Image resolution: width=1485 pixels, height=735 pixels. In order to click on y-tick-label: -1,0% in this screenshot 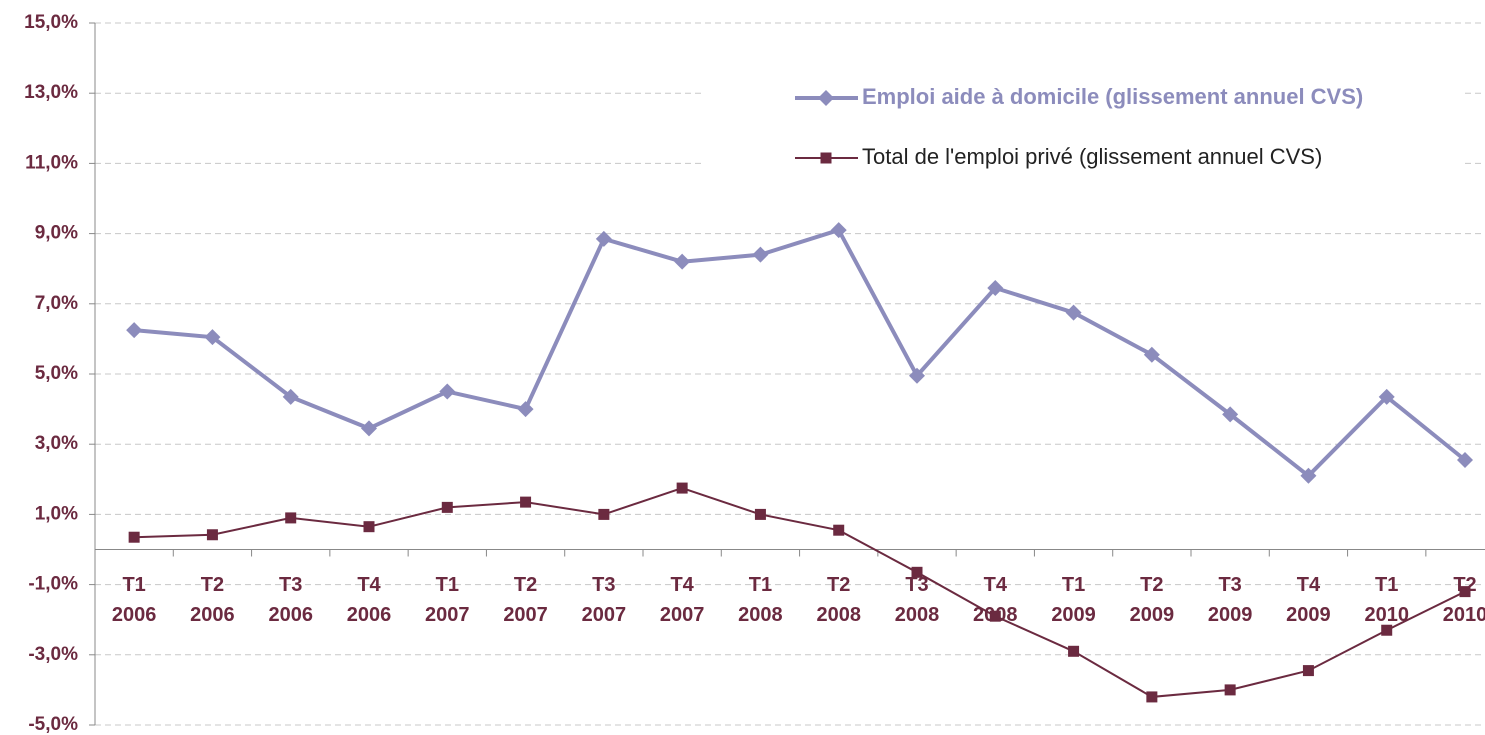, I will do `click(53, 584)`.